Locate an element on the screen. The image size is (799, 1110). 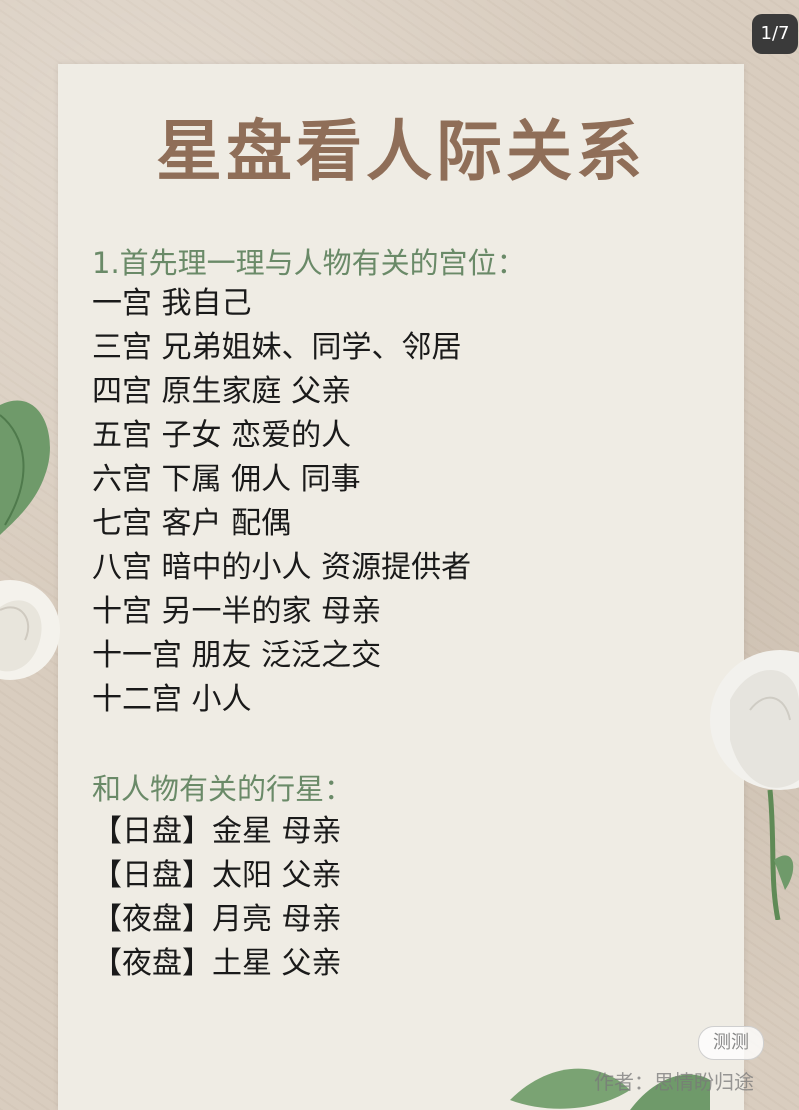
rose-decoration-left is located at coordinates (30, 630).